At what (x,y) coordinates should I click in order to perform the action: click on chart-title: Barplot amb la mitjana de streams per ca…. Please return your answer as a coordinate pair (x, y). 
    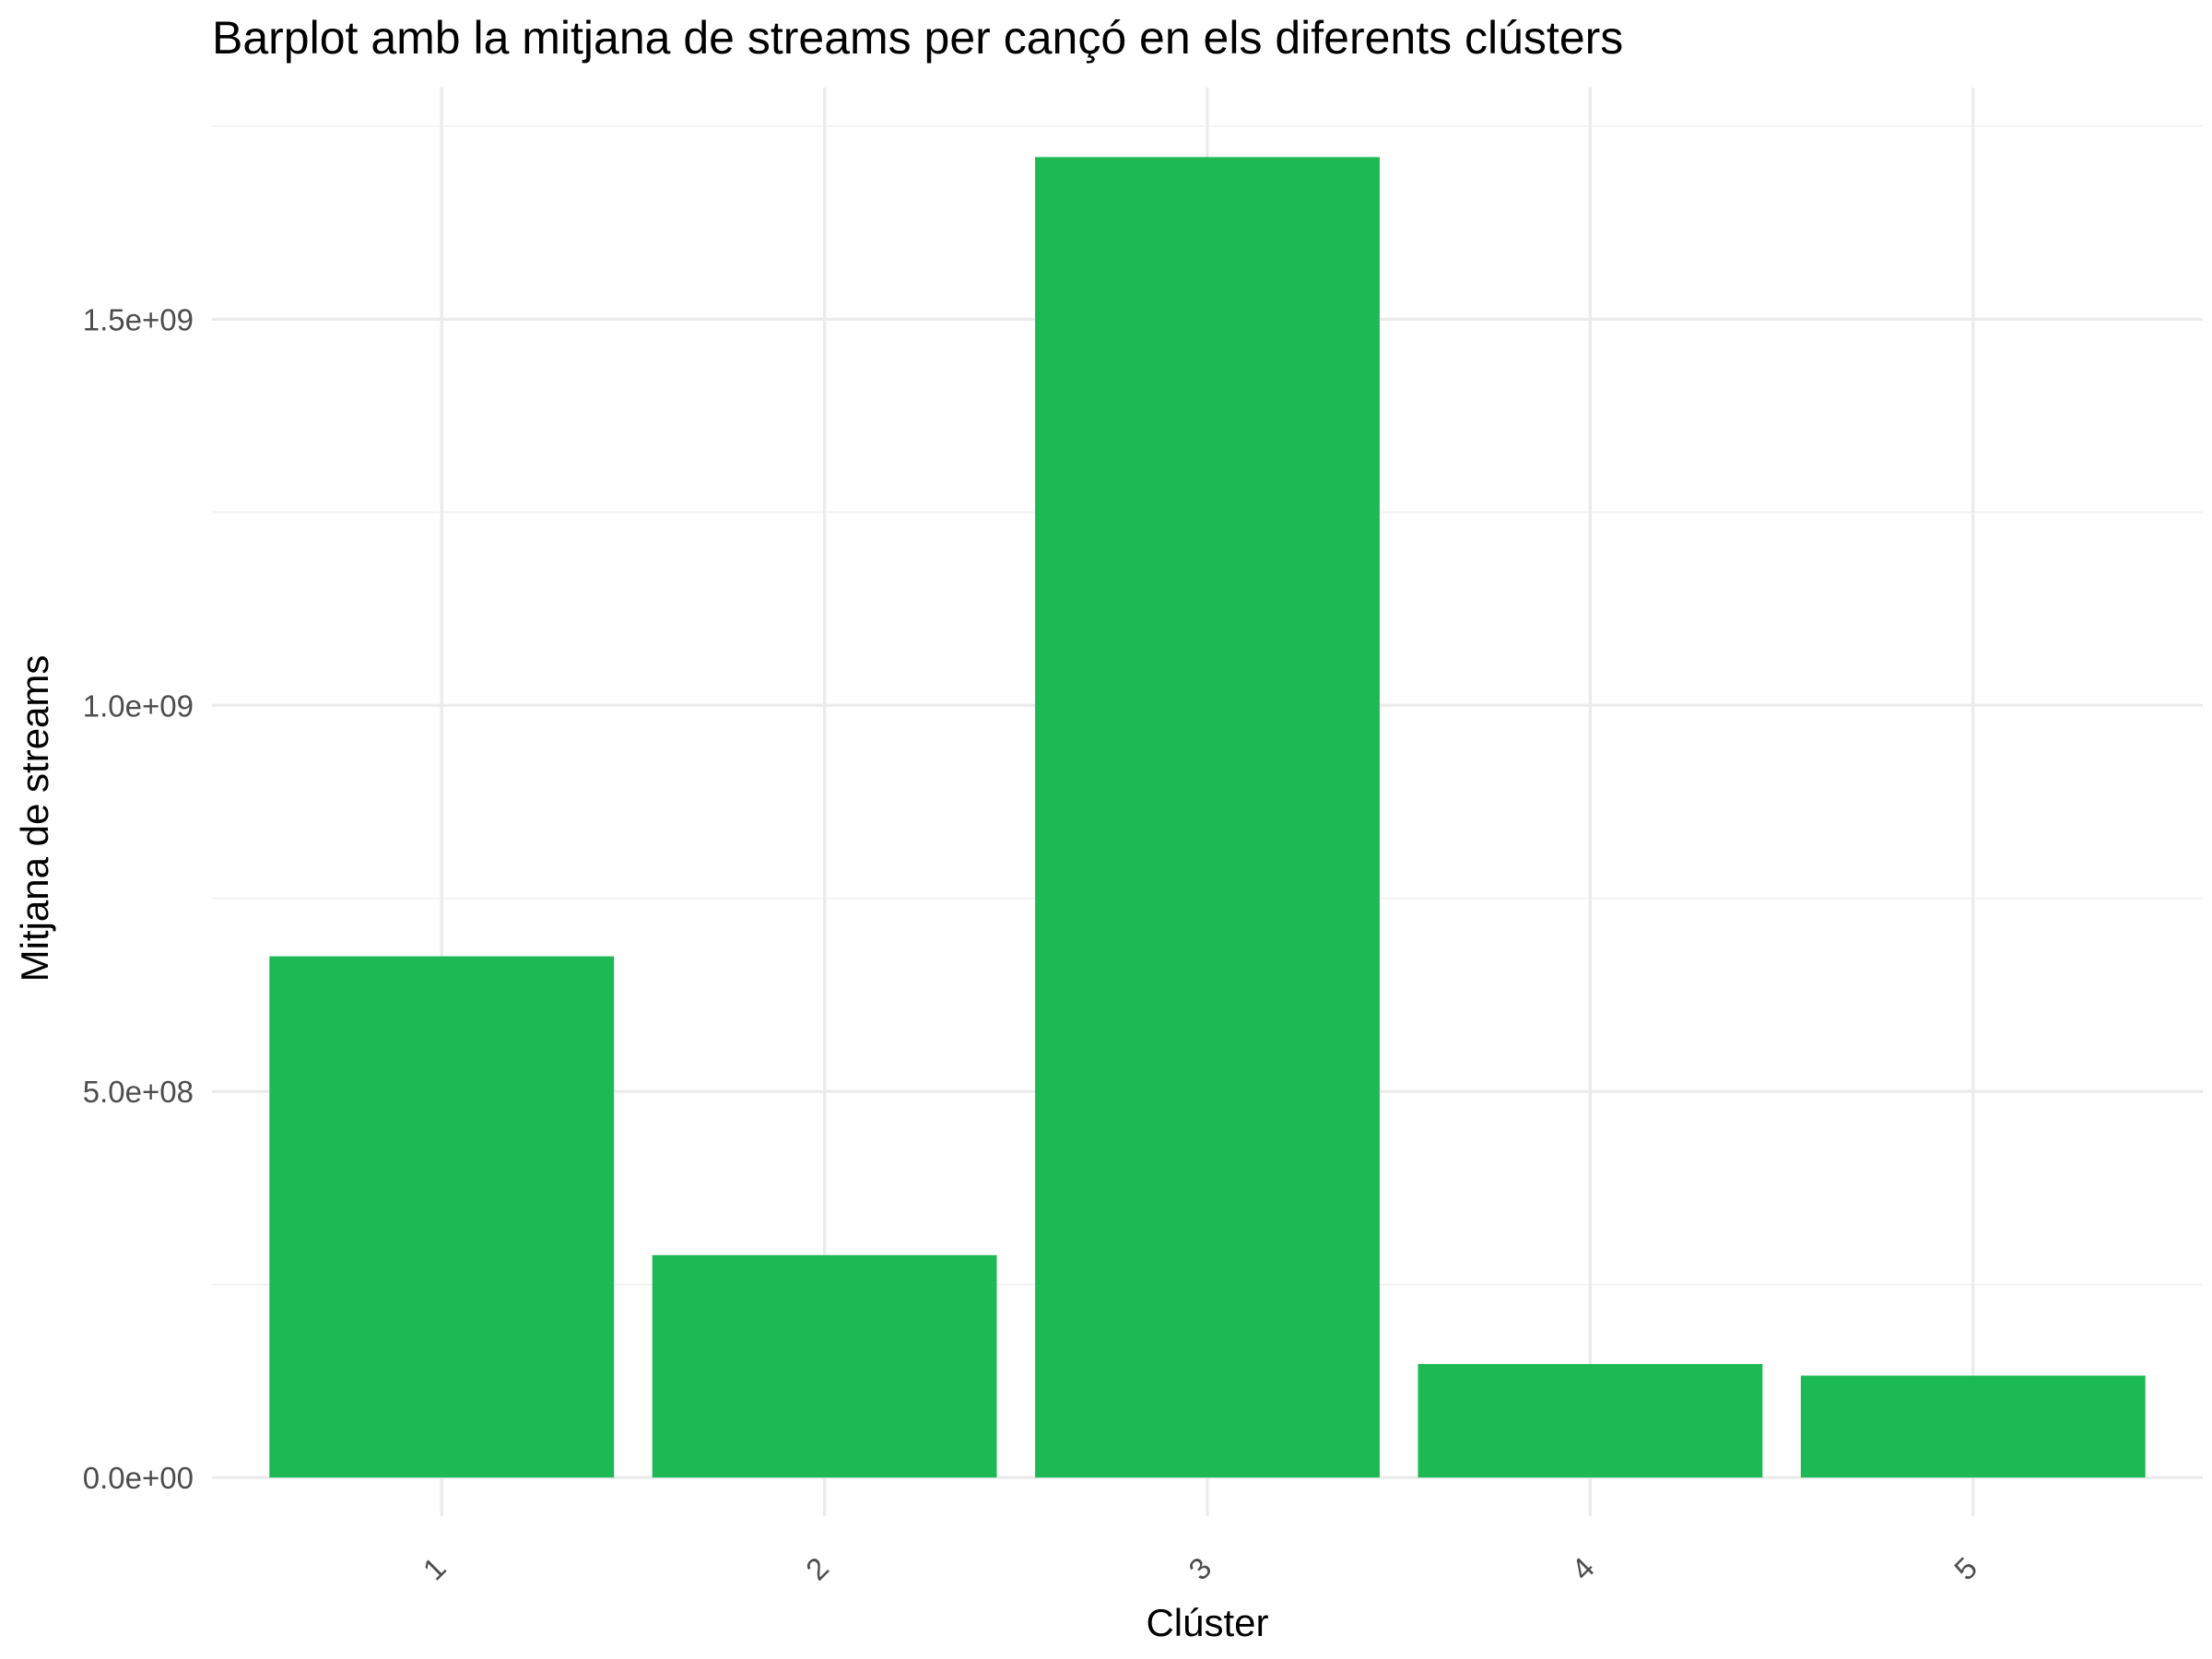
    Looking at the image, I should click on (917, 38).